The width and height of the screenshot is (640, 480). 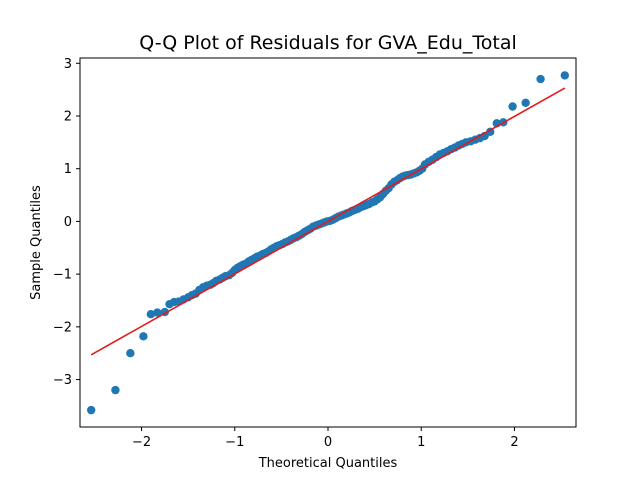 I want to click on x-axis-ticks: −2 −1 0 1 2, so click(x=325, y=438).